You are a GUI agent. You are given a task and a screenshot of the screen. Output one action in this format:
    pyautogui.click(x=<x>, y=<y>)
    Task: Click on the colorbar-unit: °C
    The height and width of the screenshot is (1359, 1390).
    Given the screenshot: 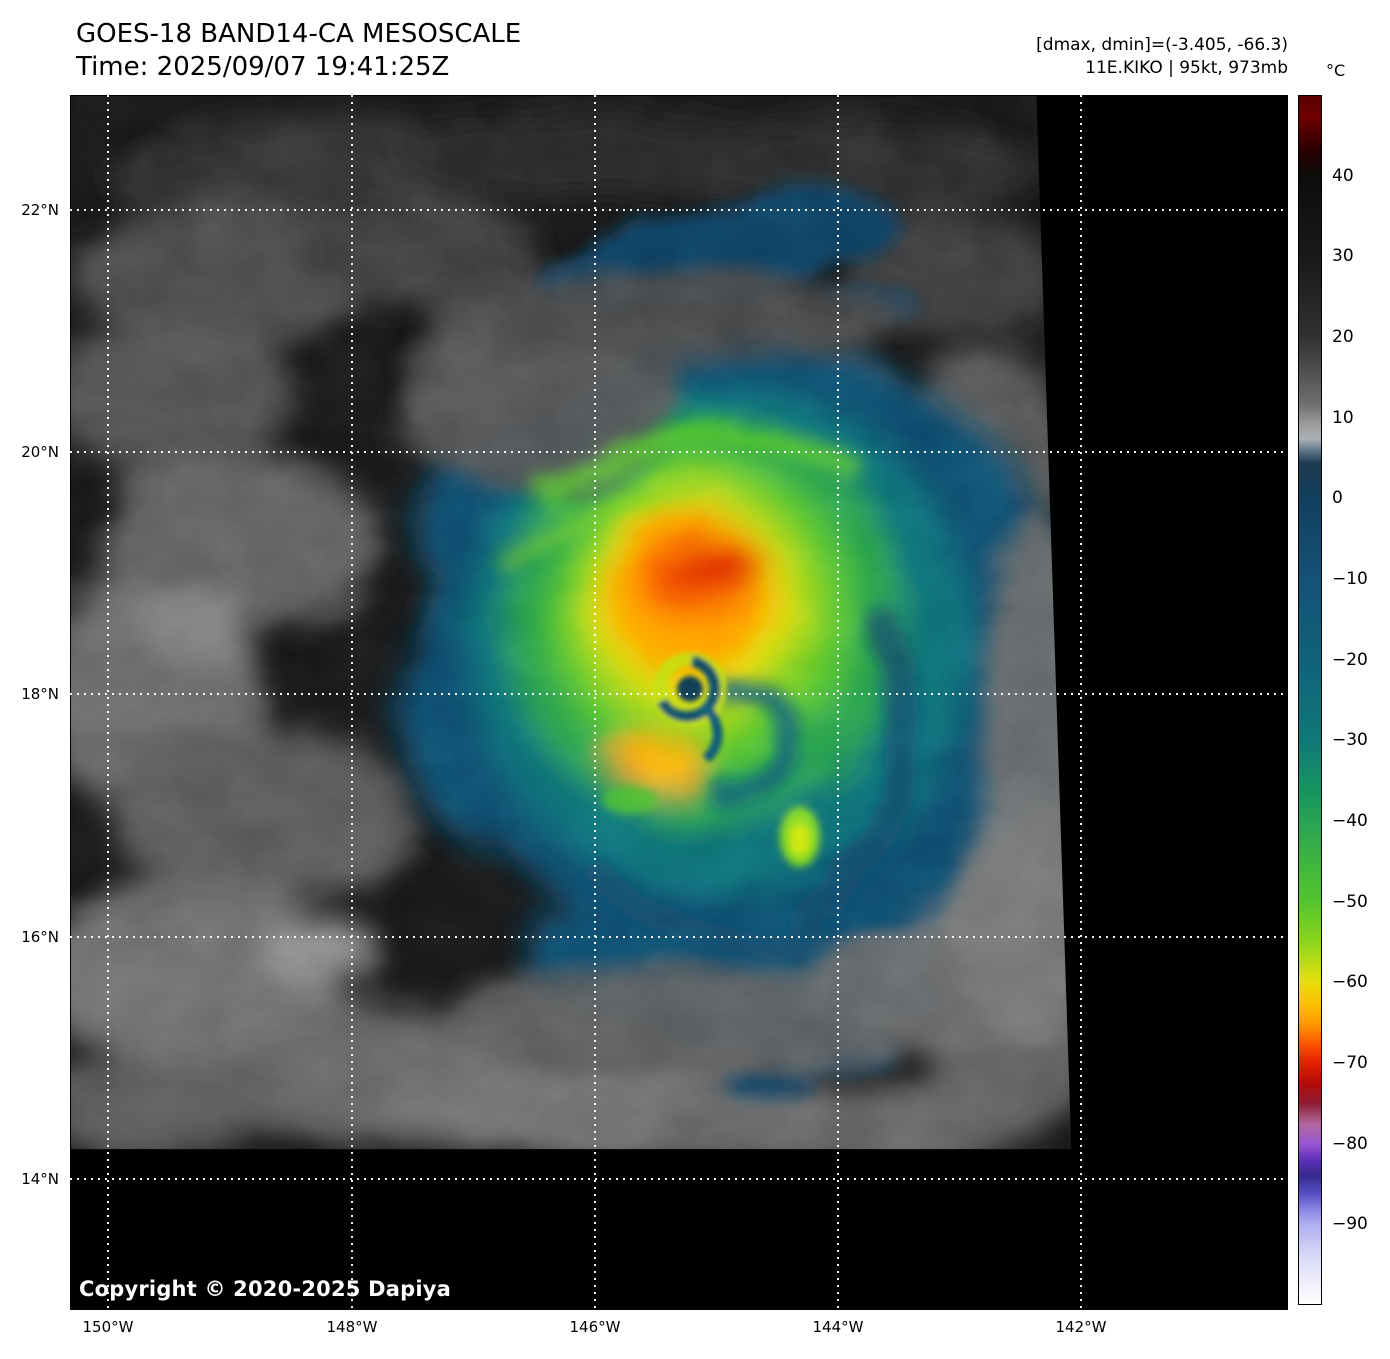 What is the action you would take?
    pyautogui.click(x=1336, y=70)
    